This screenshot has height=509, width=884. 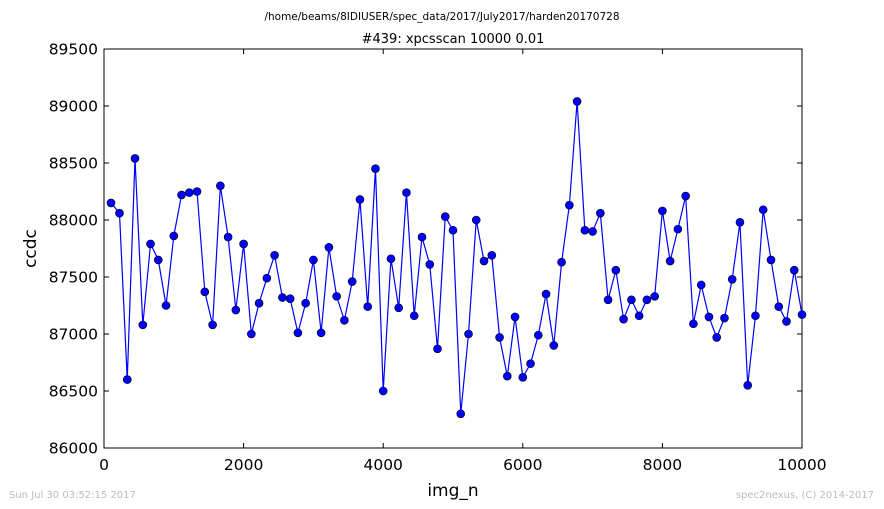 What do you see at coordinates (801, 465) in the screenshot?
I see `x-tick-label: 10000` at bounding box center [801, 465].